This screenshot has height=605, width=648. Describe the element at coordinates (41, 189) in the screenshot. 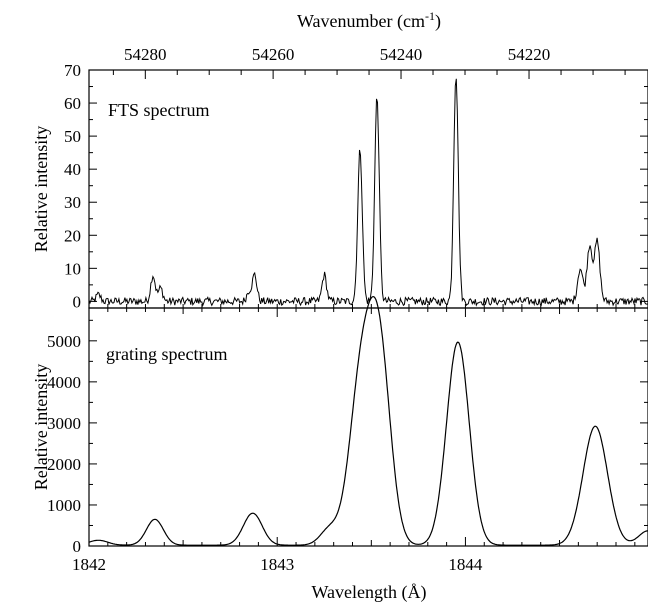

I see `fts-y-axis-title: Relative intensity` at that location.